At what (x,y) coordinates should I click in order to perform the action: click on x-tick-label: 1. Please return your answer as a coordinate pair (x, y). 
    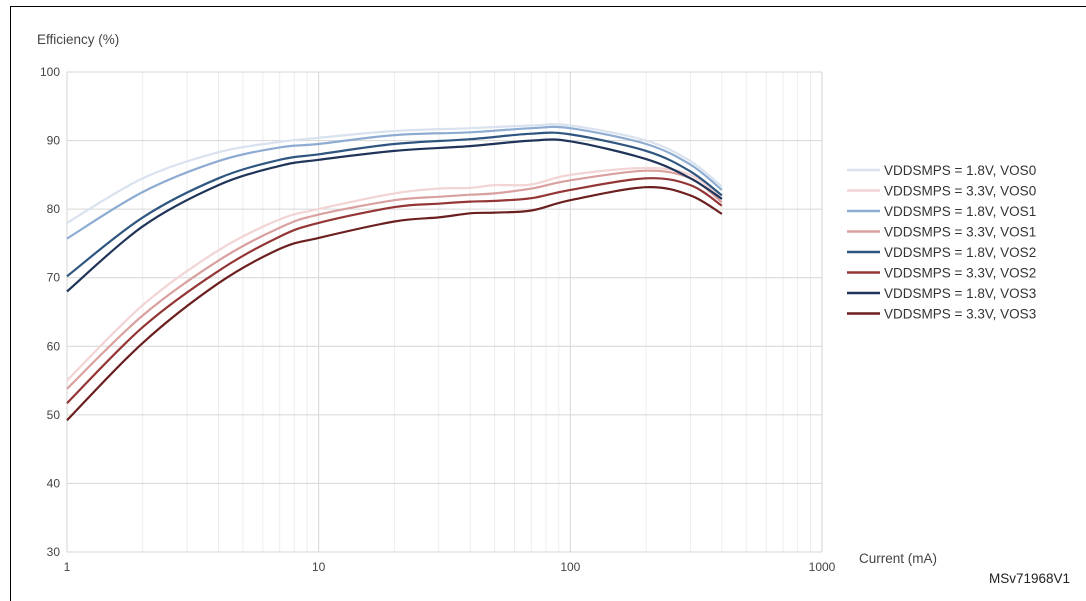
    Looking at the image, I should click on (67, 567).